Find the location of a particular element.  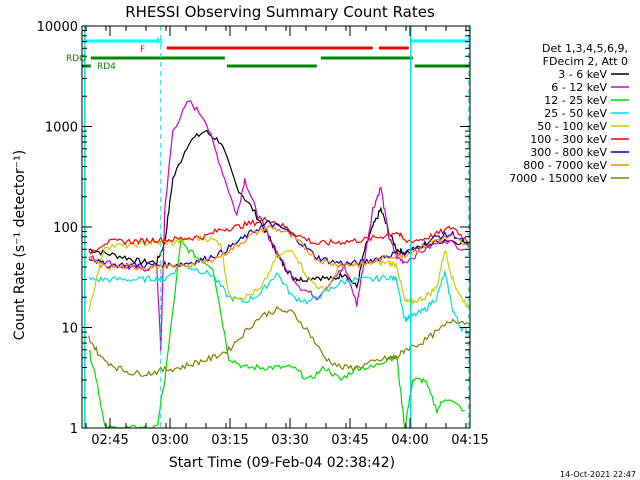

annotation-rdo: RDO is located at coordinates (76, 59).